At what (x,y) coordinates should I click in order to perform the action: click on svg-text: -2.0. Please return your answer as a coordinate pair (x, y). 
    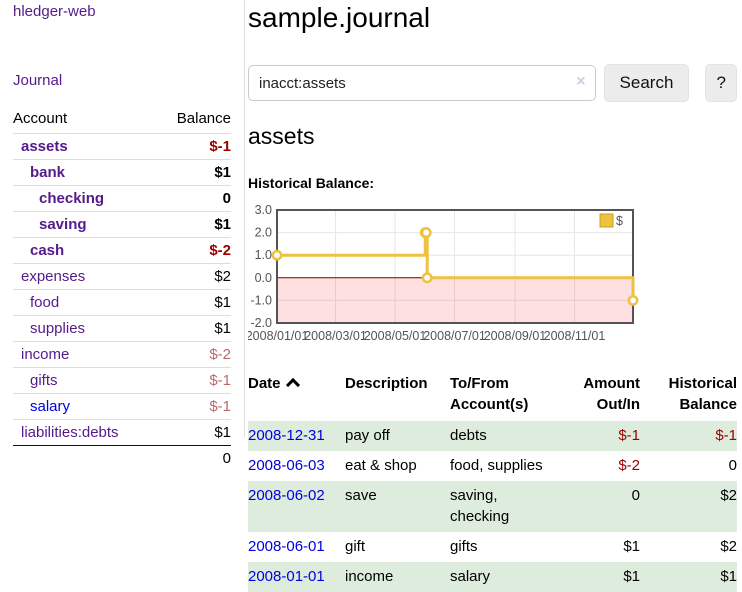
    Looking at the image, I should click on (261, 323).